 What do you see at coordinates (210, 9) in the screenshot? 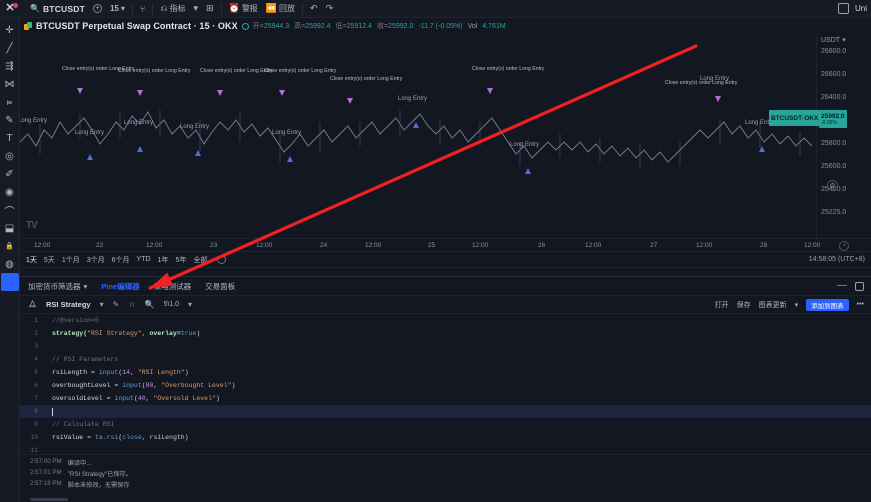
I see `layout-button: ⊞` at bounding box center [210, 9].